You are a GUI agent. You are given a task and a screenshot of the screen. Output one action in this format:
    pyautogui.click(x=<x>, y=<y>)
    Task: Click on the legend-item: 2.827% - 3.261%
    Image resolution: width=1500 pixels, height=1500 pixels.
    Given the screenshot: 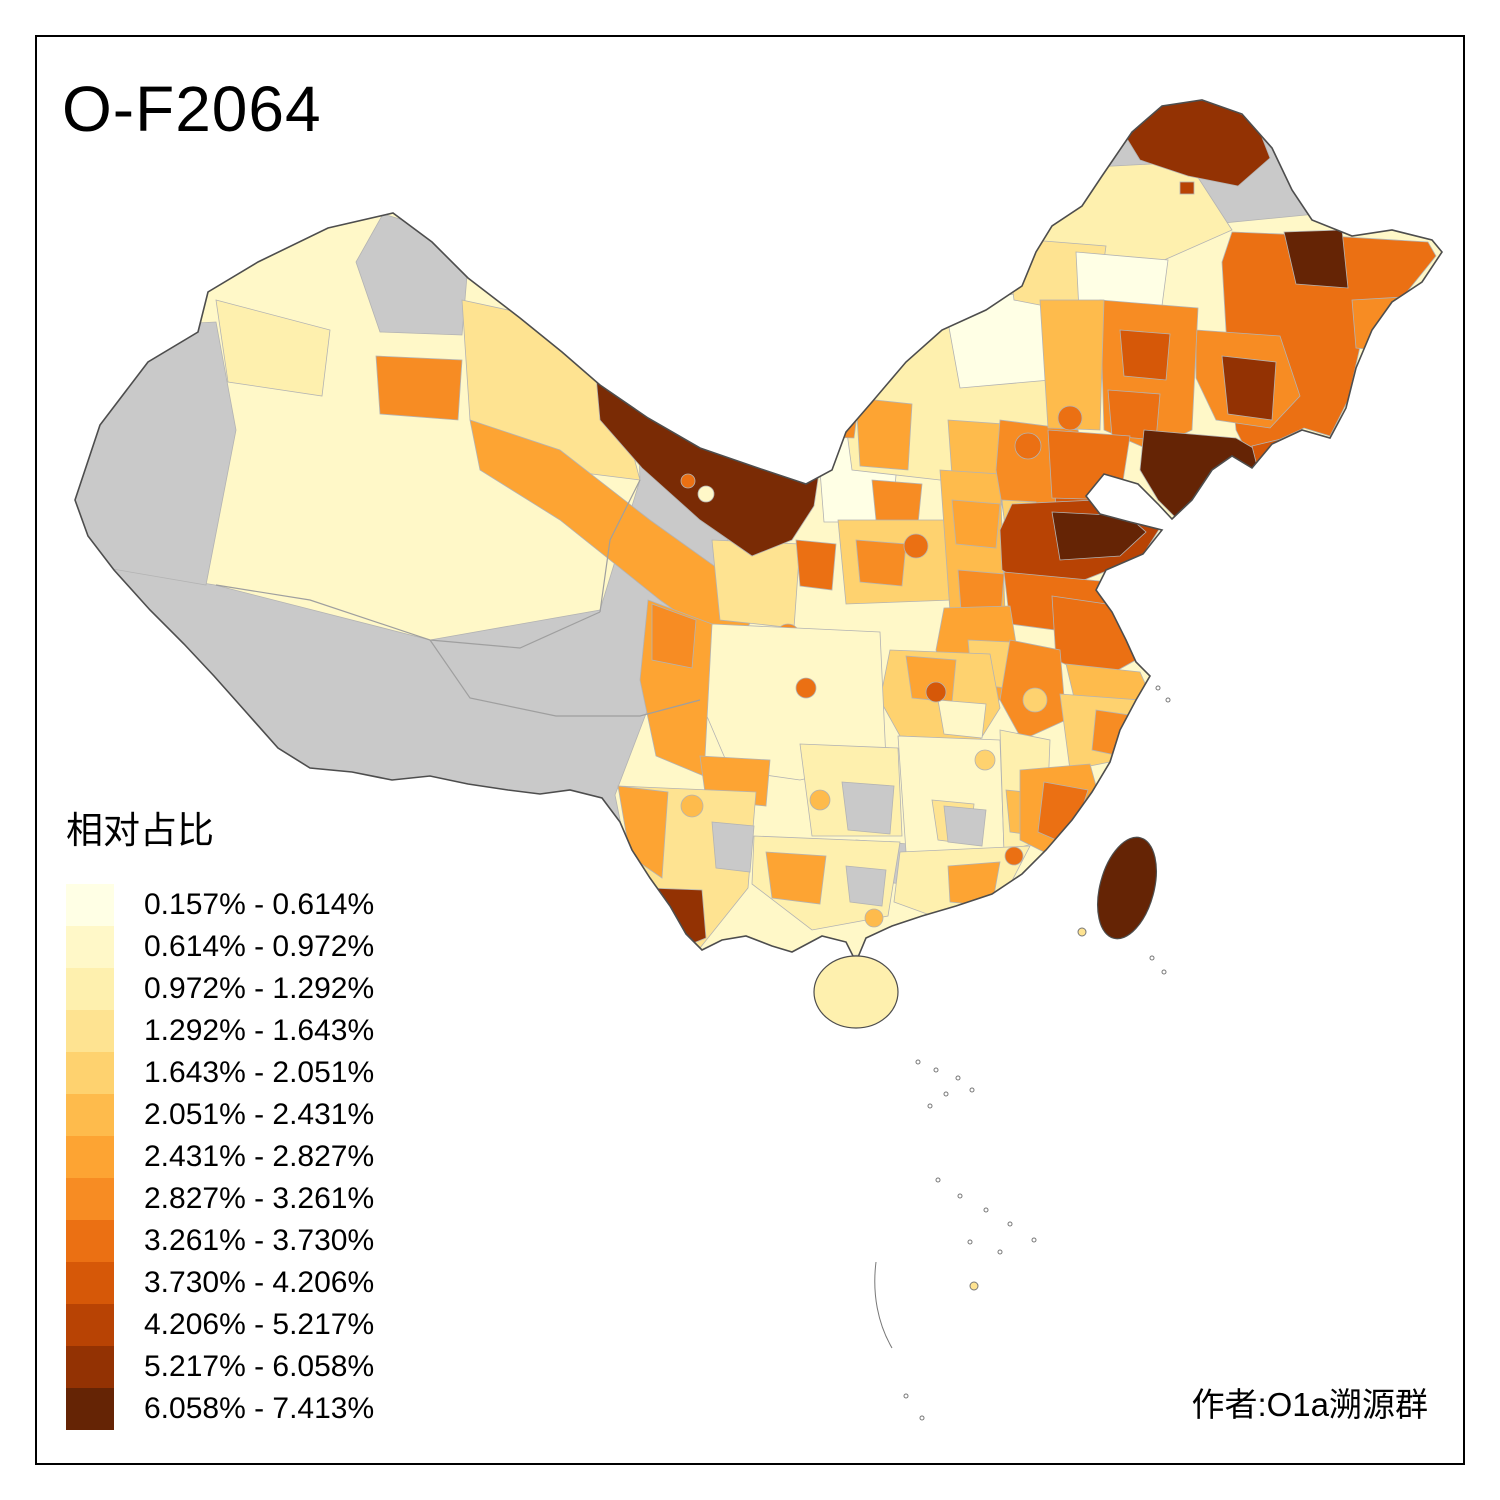 What is the action you would take?
    pyautogui.click(x=220, y=1199)
    